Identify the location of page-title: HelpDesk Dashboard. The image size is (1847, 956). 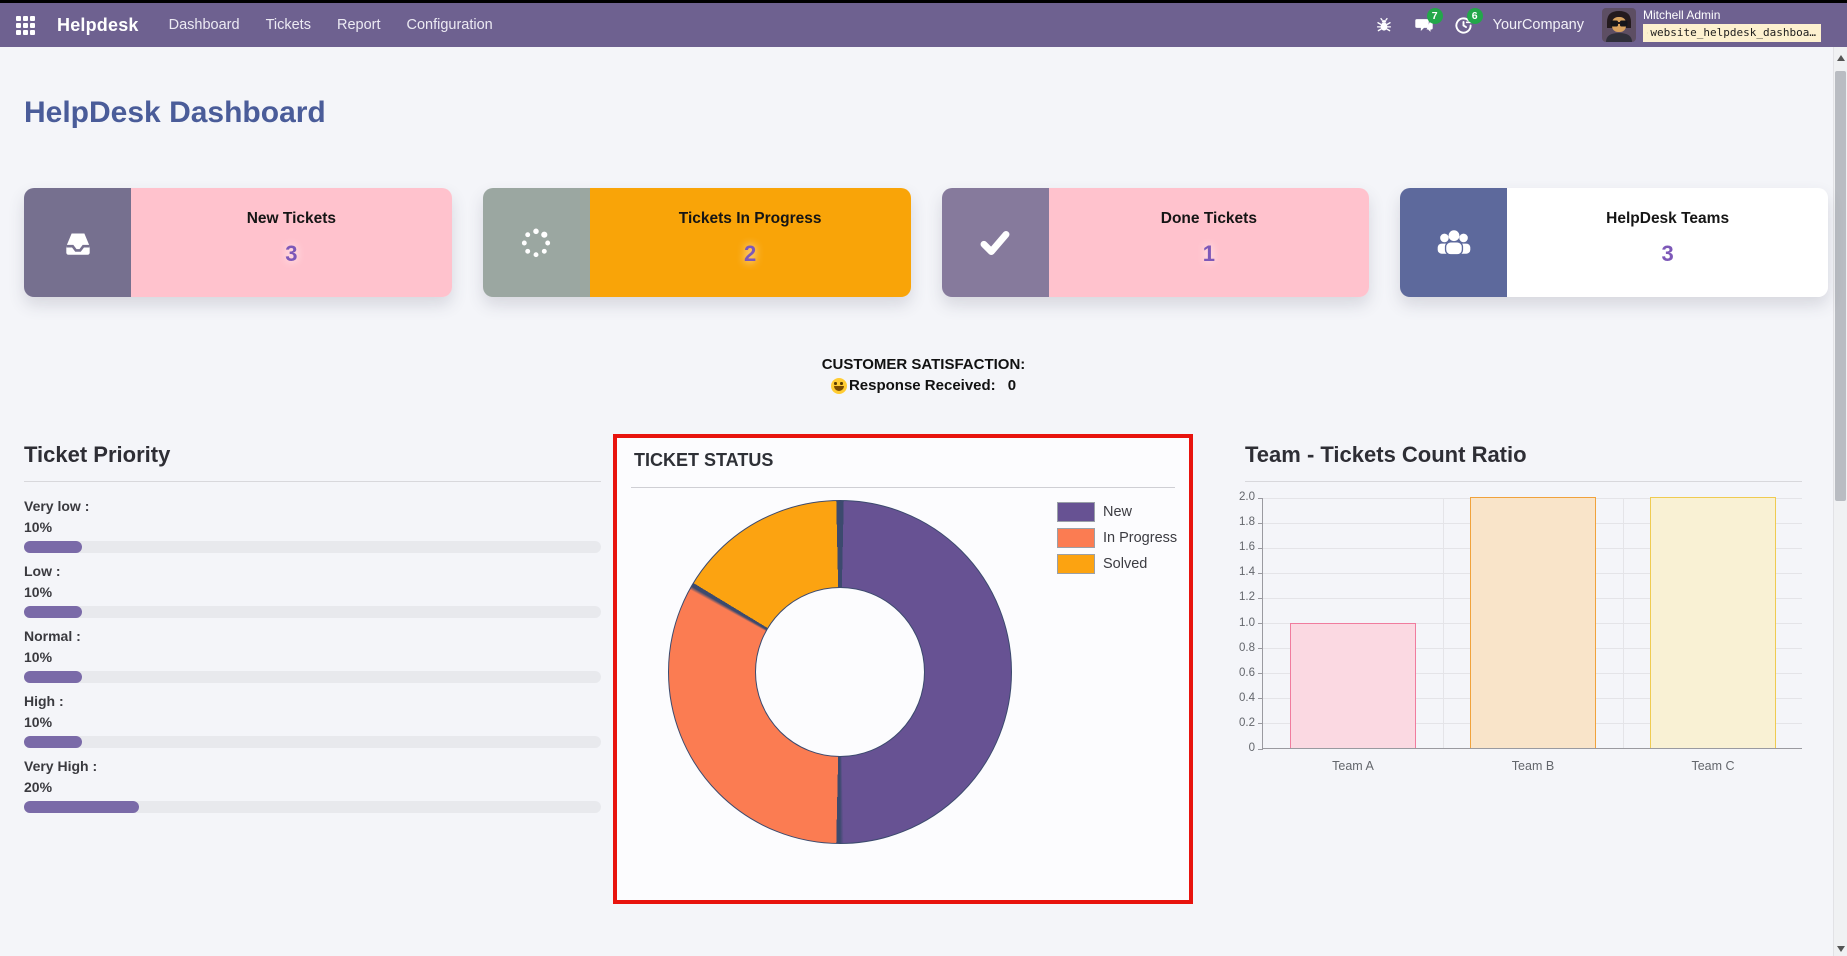
(175, 112).